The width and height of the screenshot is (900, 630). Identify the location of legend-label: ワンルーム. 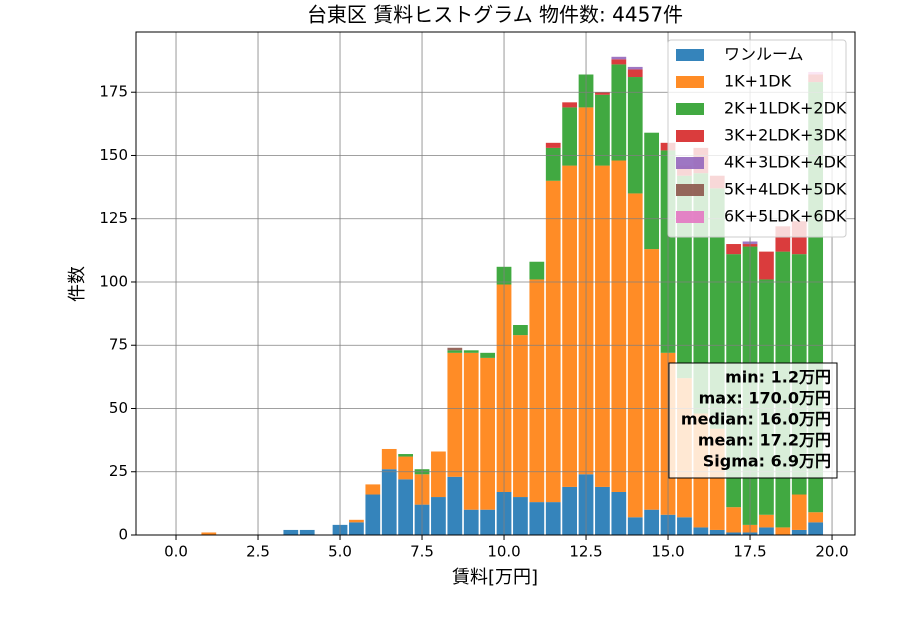
(764, 54).